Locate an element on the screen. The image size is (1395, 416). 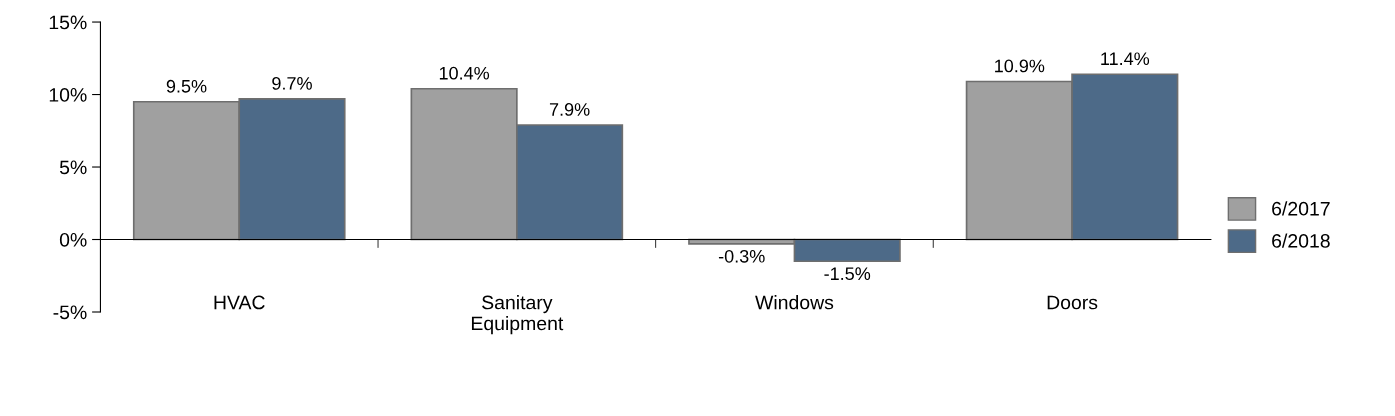
legend-label: 6/2017 is located at coordinates (1301, 208).